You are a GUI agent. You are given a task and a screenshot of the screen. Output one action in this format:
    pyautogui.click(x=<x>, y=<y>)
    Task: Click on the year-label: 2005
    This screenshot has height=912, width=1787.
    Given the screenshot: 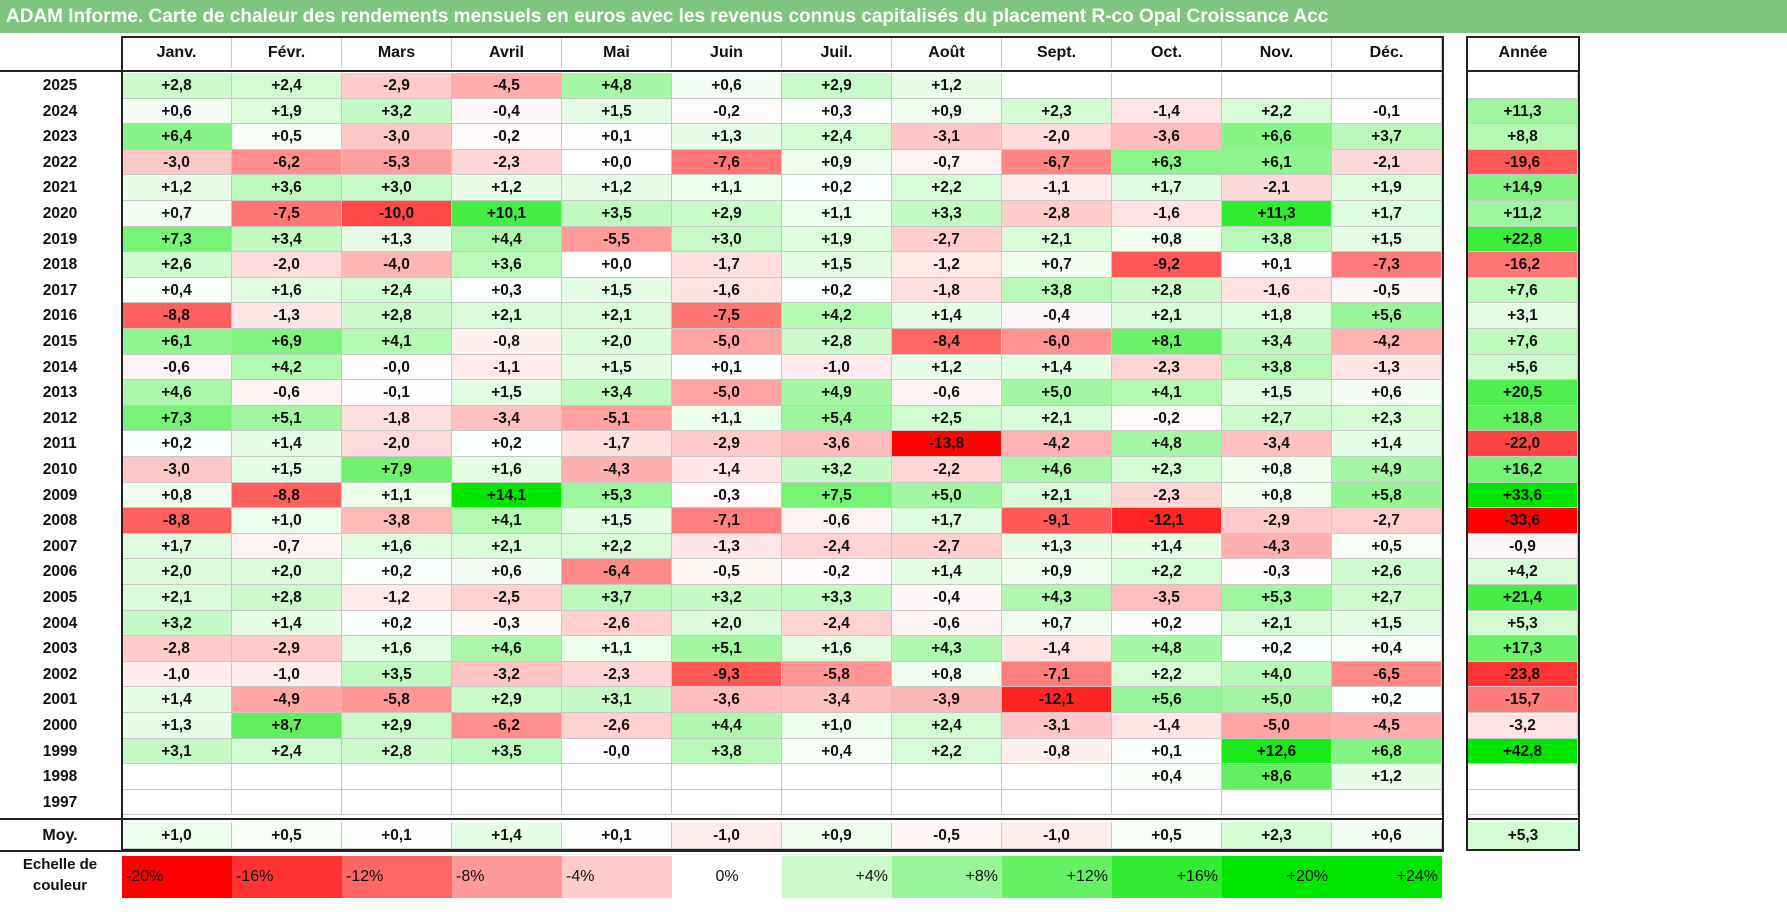 What is the action you would take?
    pyautogui.click(x=60, y=597)
    